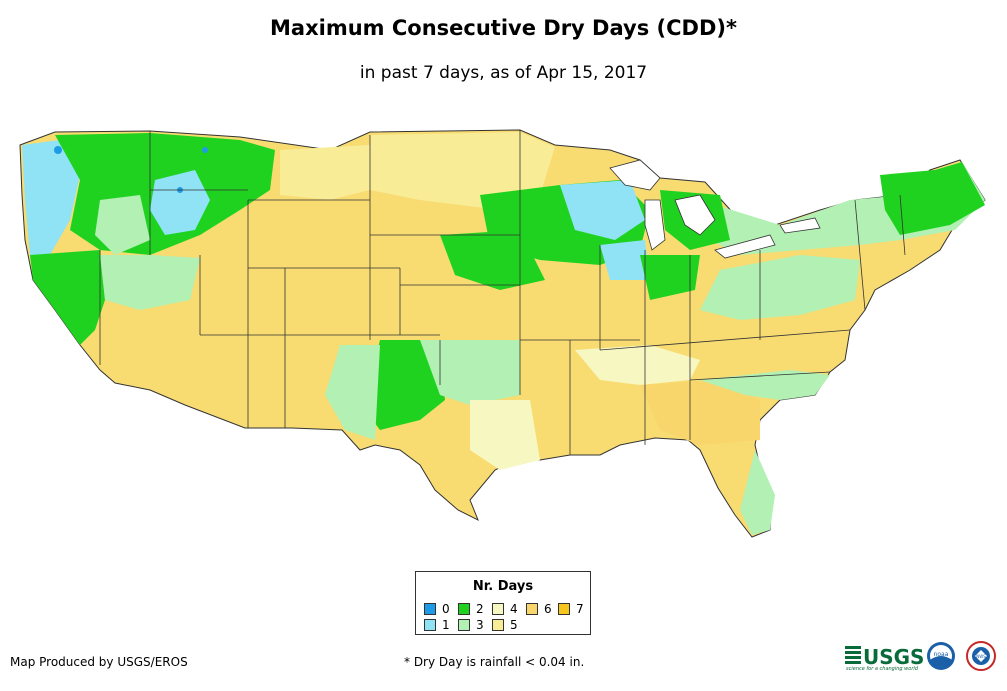 This screenshot has height=691, width=1007. What do you see at coordinates (514, 625) in the screenshot?
I see `legend-label: 5` at bounding box center [514, 625].